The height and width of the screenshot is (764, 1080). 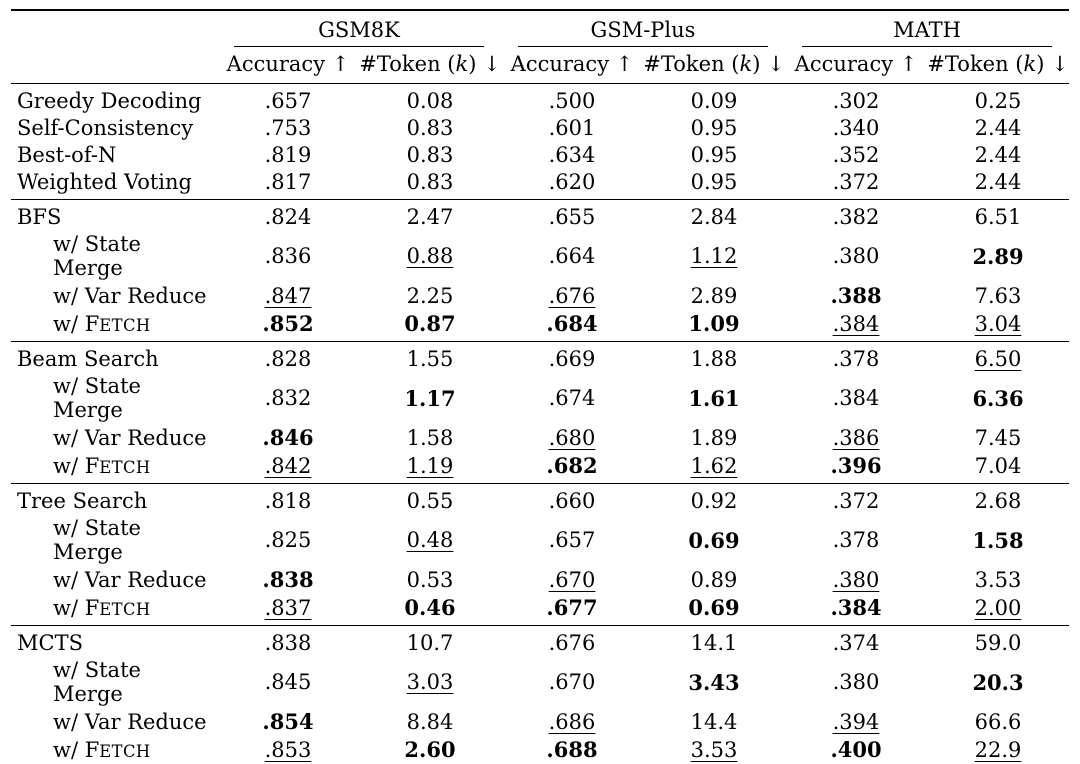 What do you see at coordinates (998, 607) in the screenshot?
I see `metric-value: 2.00` at bounding box center [998, 607].